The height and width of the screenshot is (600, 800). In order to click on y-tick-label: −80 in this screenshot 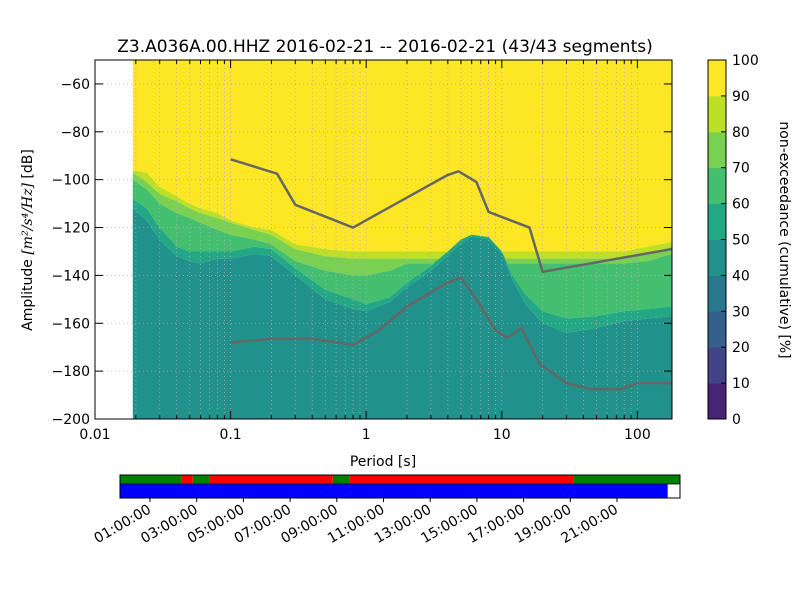, I will do `click(75, 133)`.